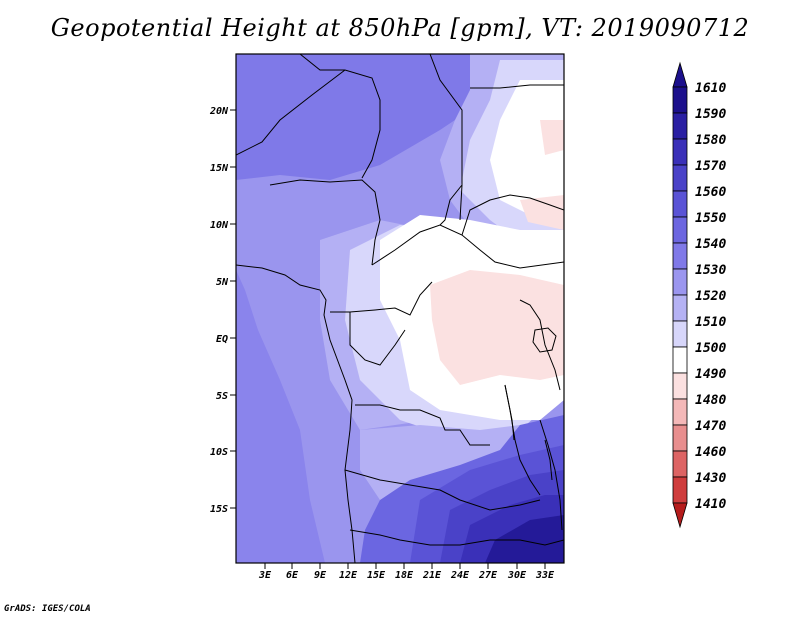 This screenshot has height=618, width=800. What do you see at coordinates (710, 426) in the screenshot?
I see `colorbar-label: 1470` at bounding box center [710, 426].